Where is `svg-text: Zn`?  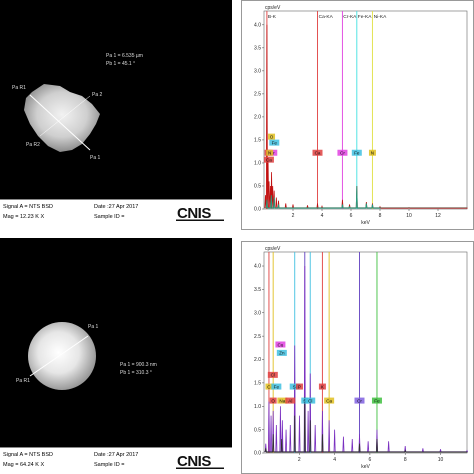 svg-text: Zn is located at coordinates (282, 353).